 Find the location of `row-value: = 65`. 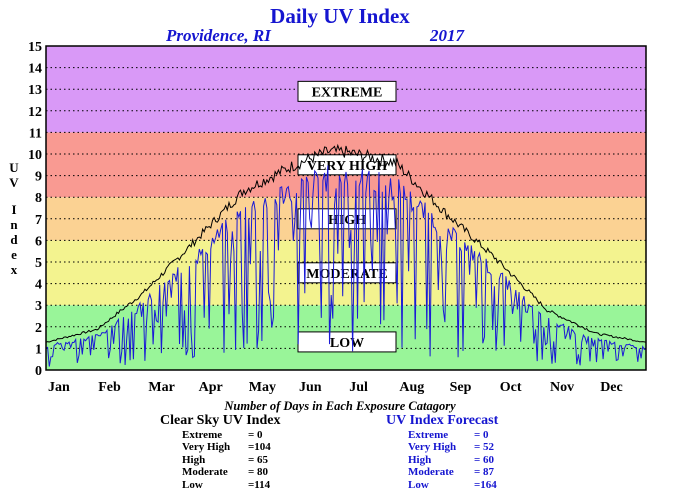

row-value: = 65 is located at coordinates (258, 459).